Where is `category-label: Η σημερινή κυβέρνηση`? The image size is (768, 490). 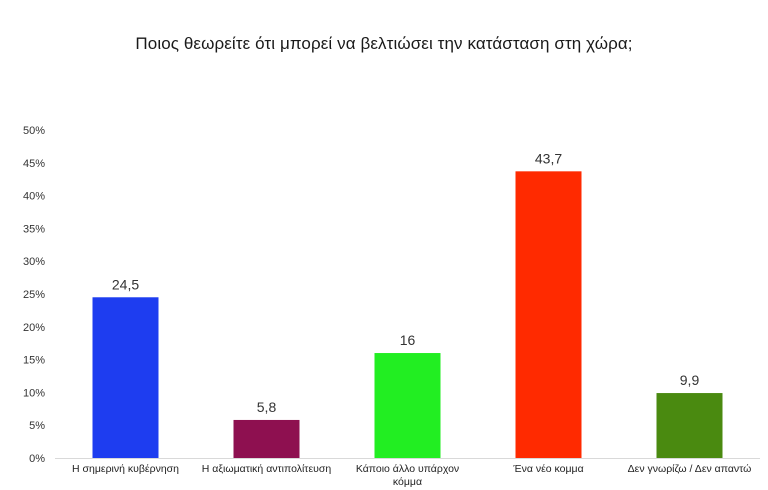
category-label: Η σημερινή κυβέρνηση is located at coordinates (125, 469).